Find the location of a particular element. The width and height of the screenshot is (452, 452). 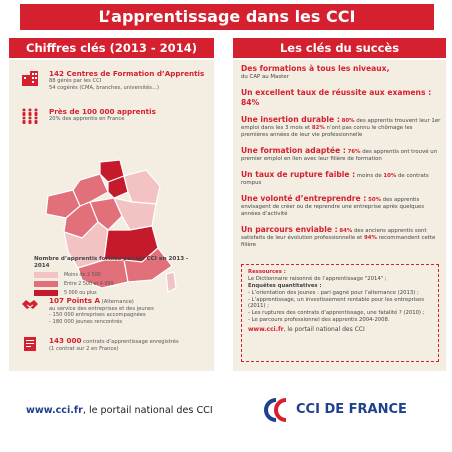

stat-training-centers-value: 142 Centres de Formation d’Apprentis is located at coordinates (127, 73).